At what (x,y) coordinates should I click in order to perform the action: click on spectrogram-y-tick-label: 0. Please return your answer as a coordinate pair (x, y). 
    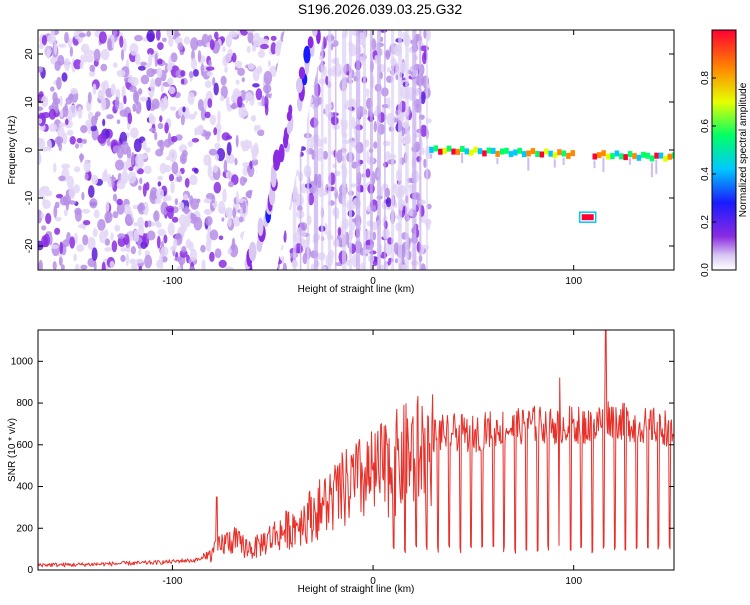
    Looking at the image, I should click on (29, 150).